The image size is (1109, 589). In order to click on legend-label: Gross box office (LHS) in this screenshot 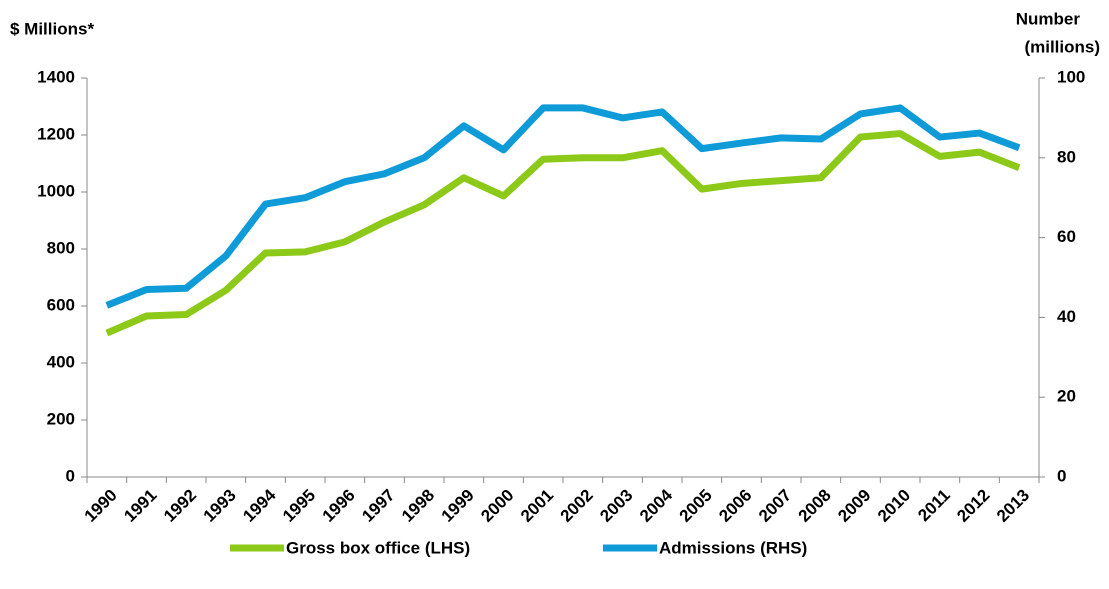, I will do `click(378, 547)`.